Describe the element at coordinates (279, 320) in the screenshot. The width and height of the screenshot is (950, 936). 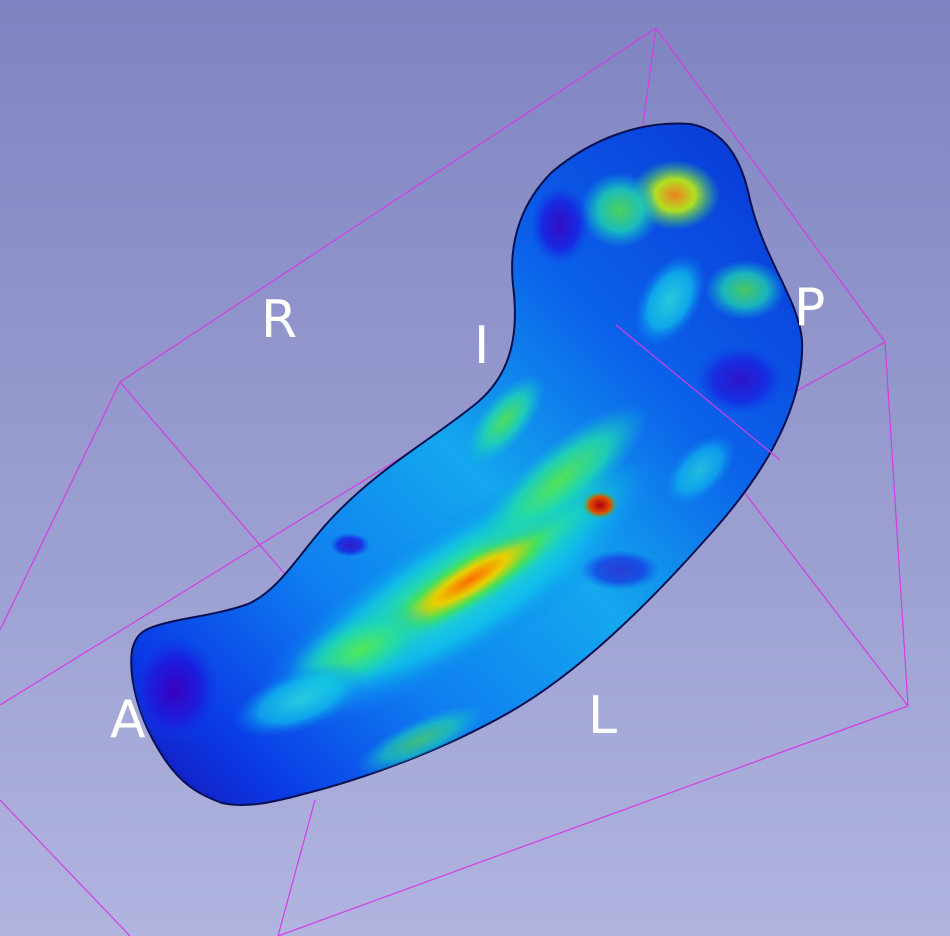
I see `orientation-label-right: R` at that location.